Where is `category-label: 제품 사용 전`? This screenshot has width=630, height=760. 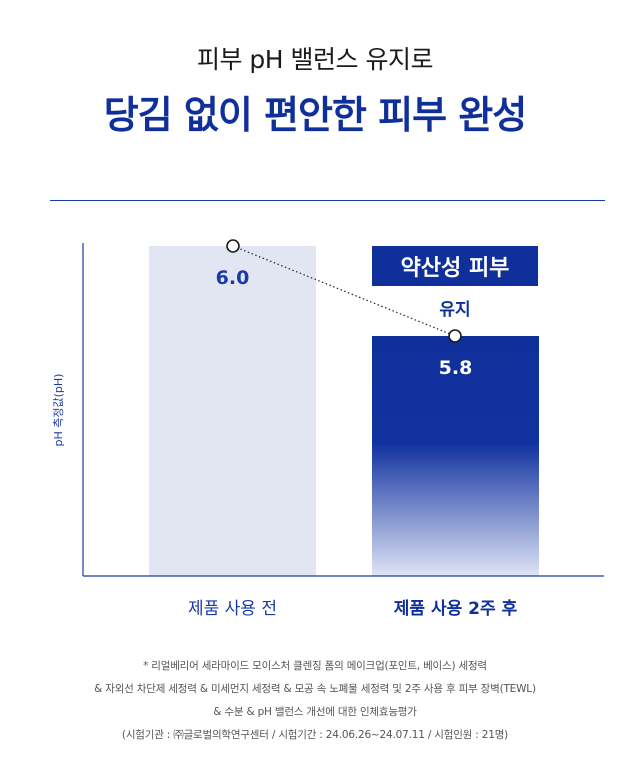
category-label: 제품 사용 전 is located at coordinates (232, 609).